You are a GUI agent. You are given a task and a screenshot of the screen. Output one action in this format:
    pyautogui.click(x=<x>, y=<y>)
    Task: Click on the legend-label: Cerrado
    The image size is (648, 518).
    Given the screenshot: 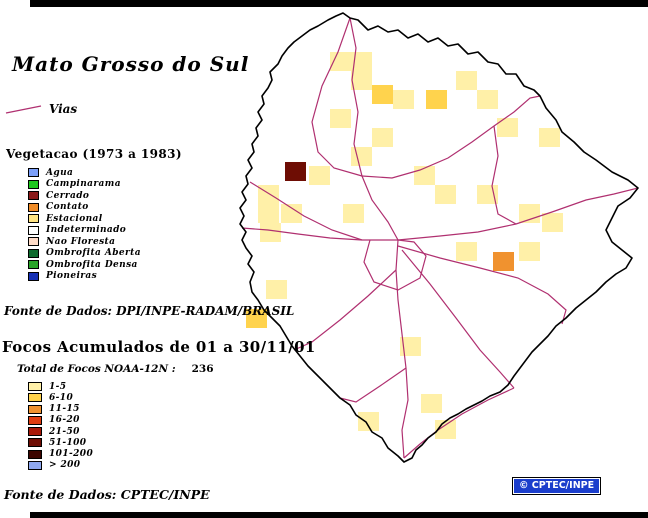 What is the action you would take?
    pyautogui.click(x=68, y=195)
    